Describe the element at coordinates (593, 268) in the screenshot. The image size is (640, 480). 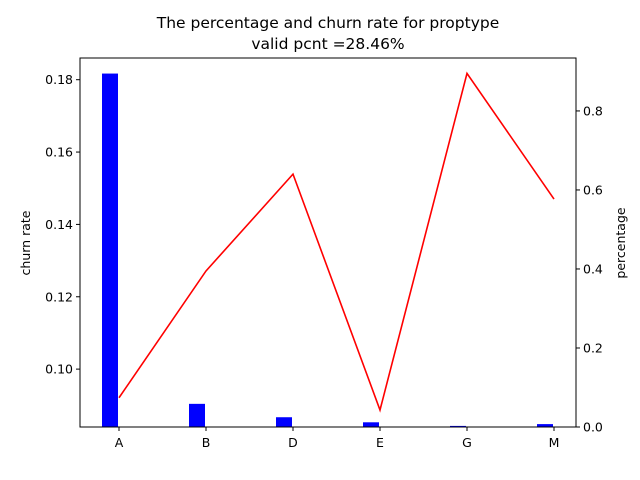
I see `right-tick-label: 0.4` at that location.